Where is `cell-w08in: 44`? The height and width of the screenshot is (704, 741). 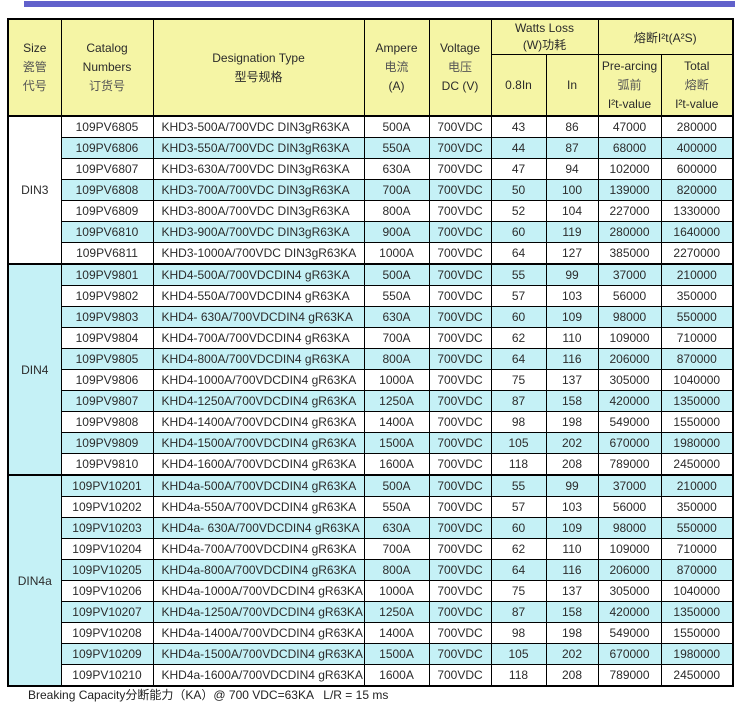 cell-w08in: 44 is located at coordinates (518, 148).